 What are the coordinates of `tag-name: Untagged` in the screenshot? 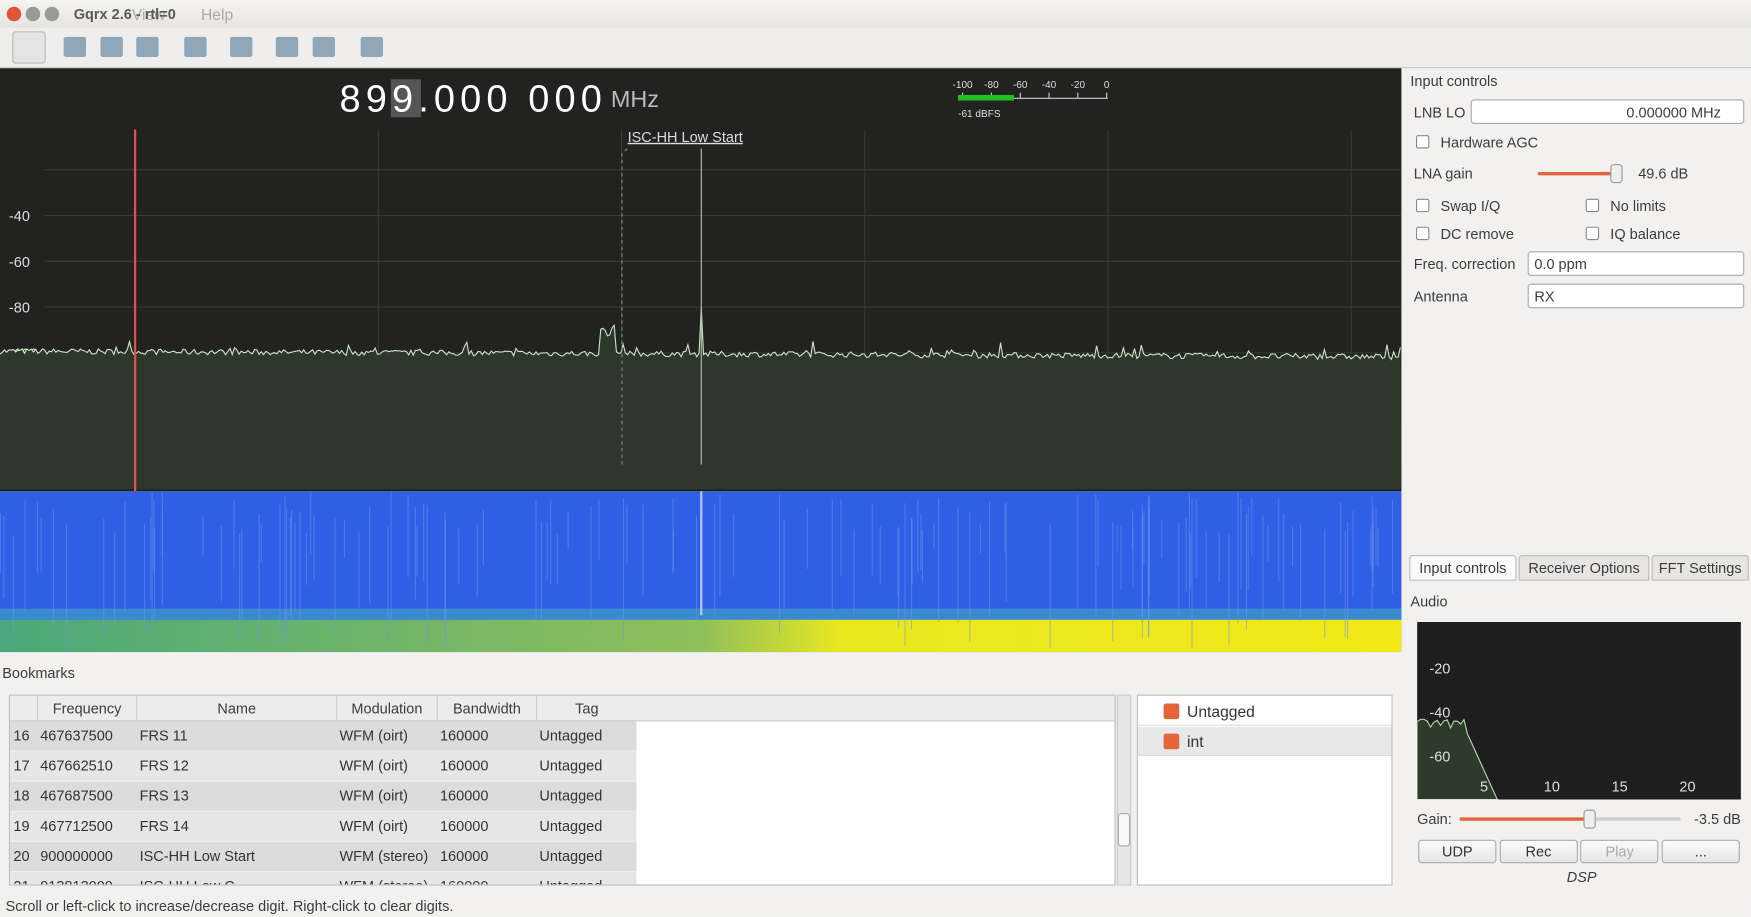 It's located at (1221, 711).